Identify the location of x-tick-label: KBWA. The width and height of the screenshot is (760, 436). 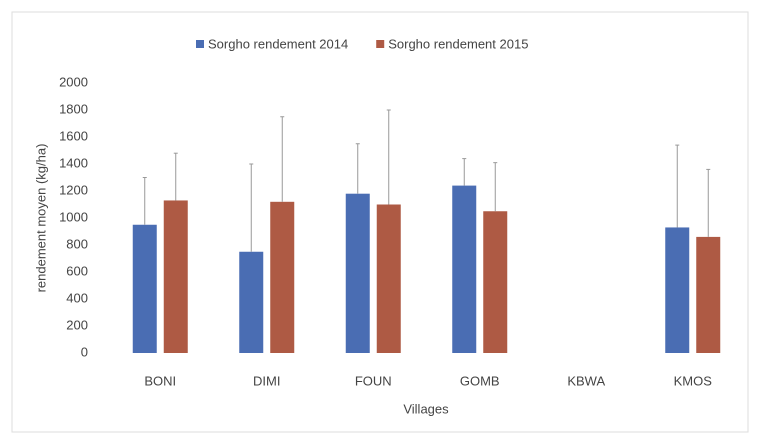
(586, 380).